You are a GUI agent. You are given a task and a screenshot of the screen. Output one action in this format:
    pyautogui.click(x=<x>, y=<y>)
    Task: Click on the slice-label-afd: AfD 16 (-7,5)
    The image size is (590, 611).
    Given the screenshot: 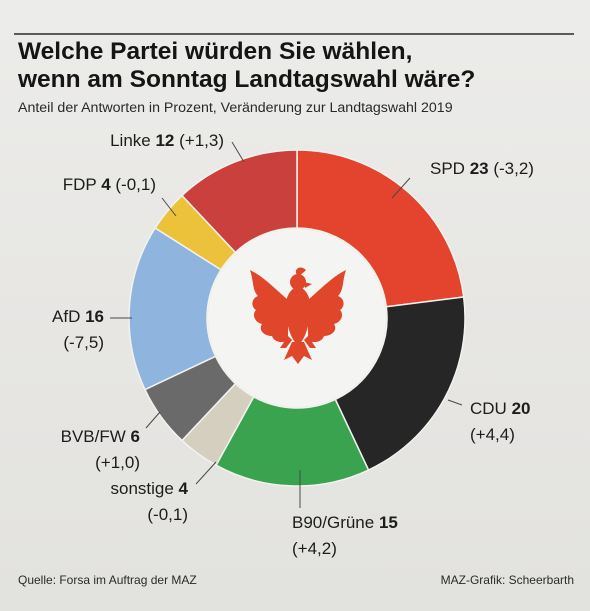 What is the action you would take?
    pyautogui.click(x=78, y=329)
    